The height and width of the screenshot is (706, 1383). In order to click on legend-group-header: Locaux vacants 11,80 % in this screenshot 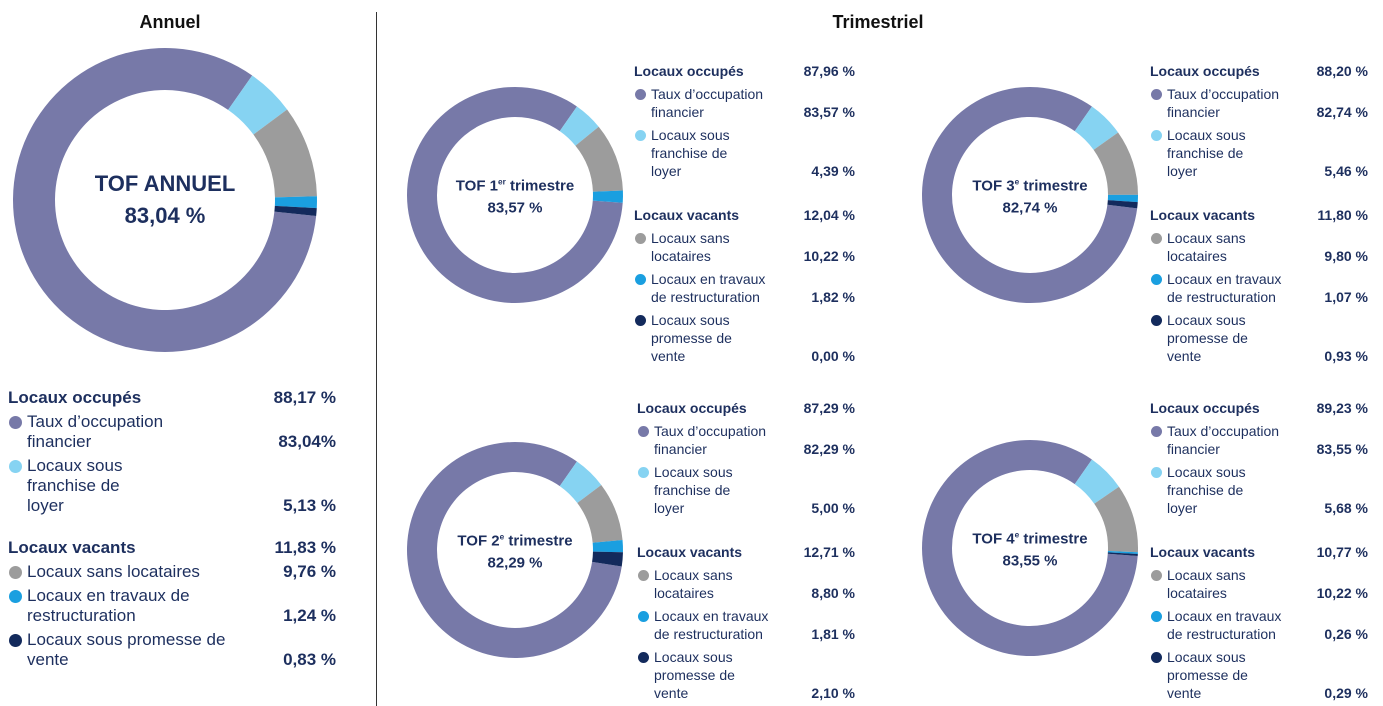, I will do `click(1259, 215)`.